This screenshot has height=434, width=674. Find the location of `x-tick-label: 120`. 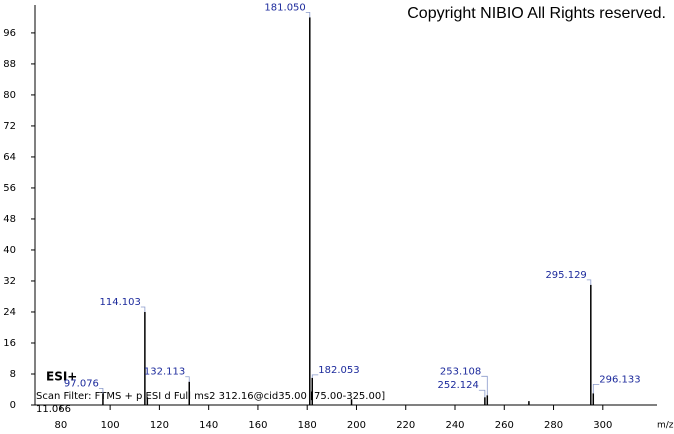

x-tick-label: 120 is located at coordinates (159, 425).